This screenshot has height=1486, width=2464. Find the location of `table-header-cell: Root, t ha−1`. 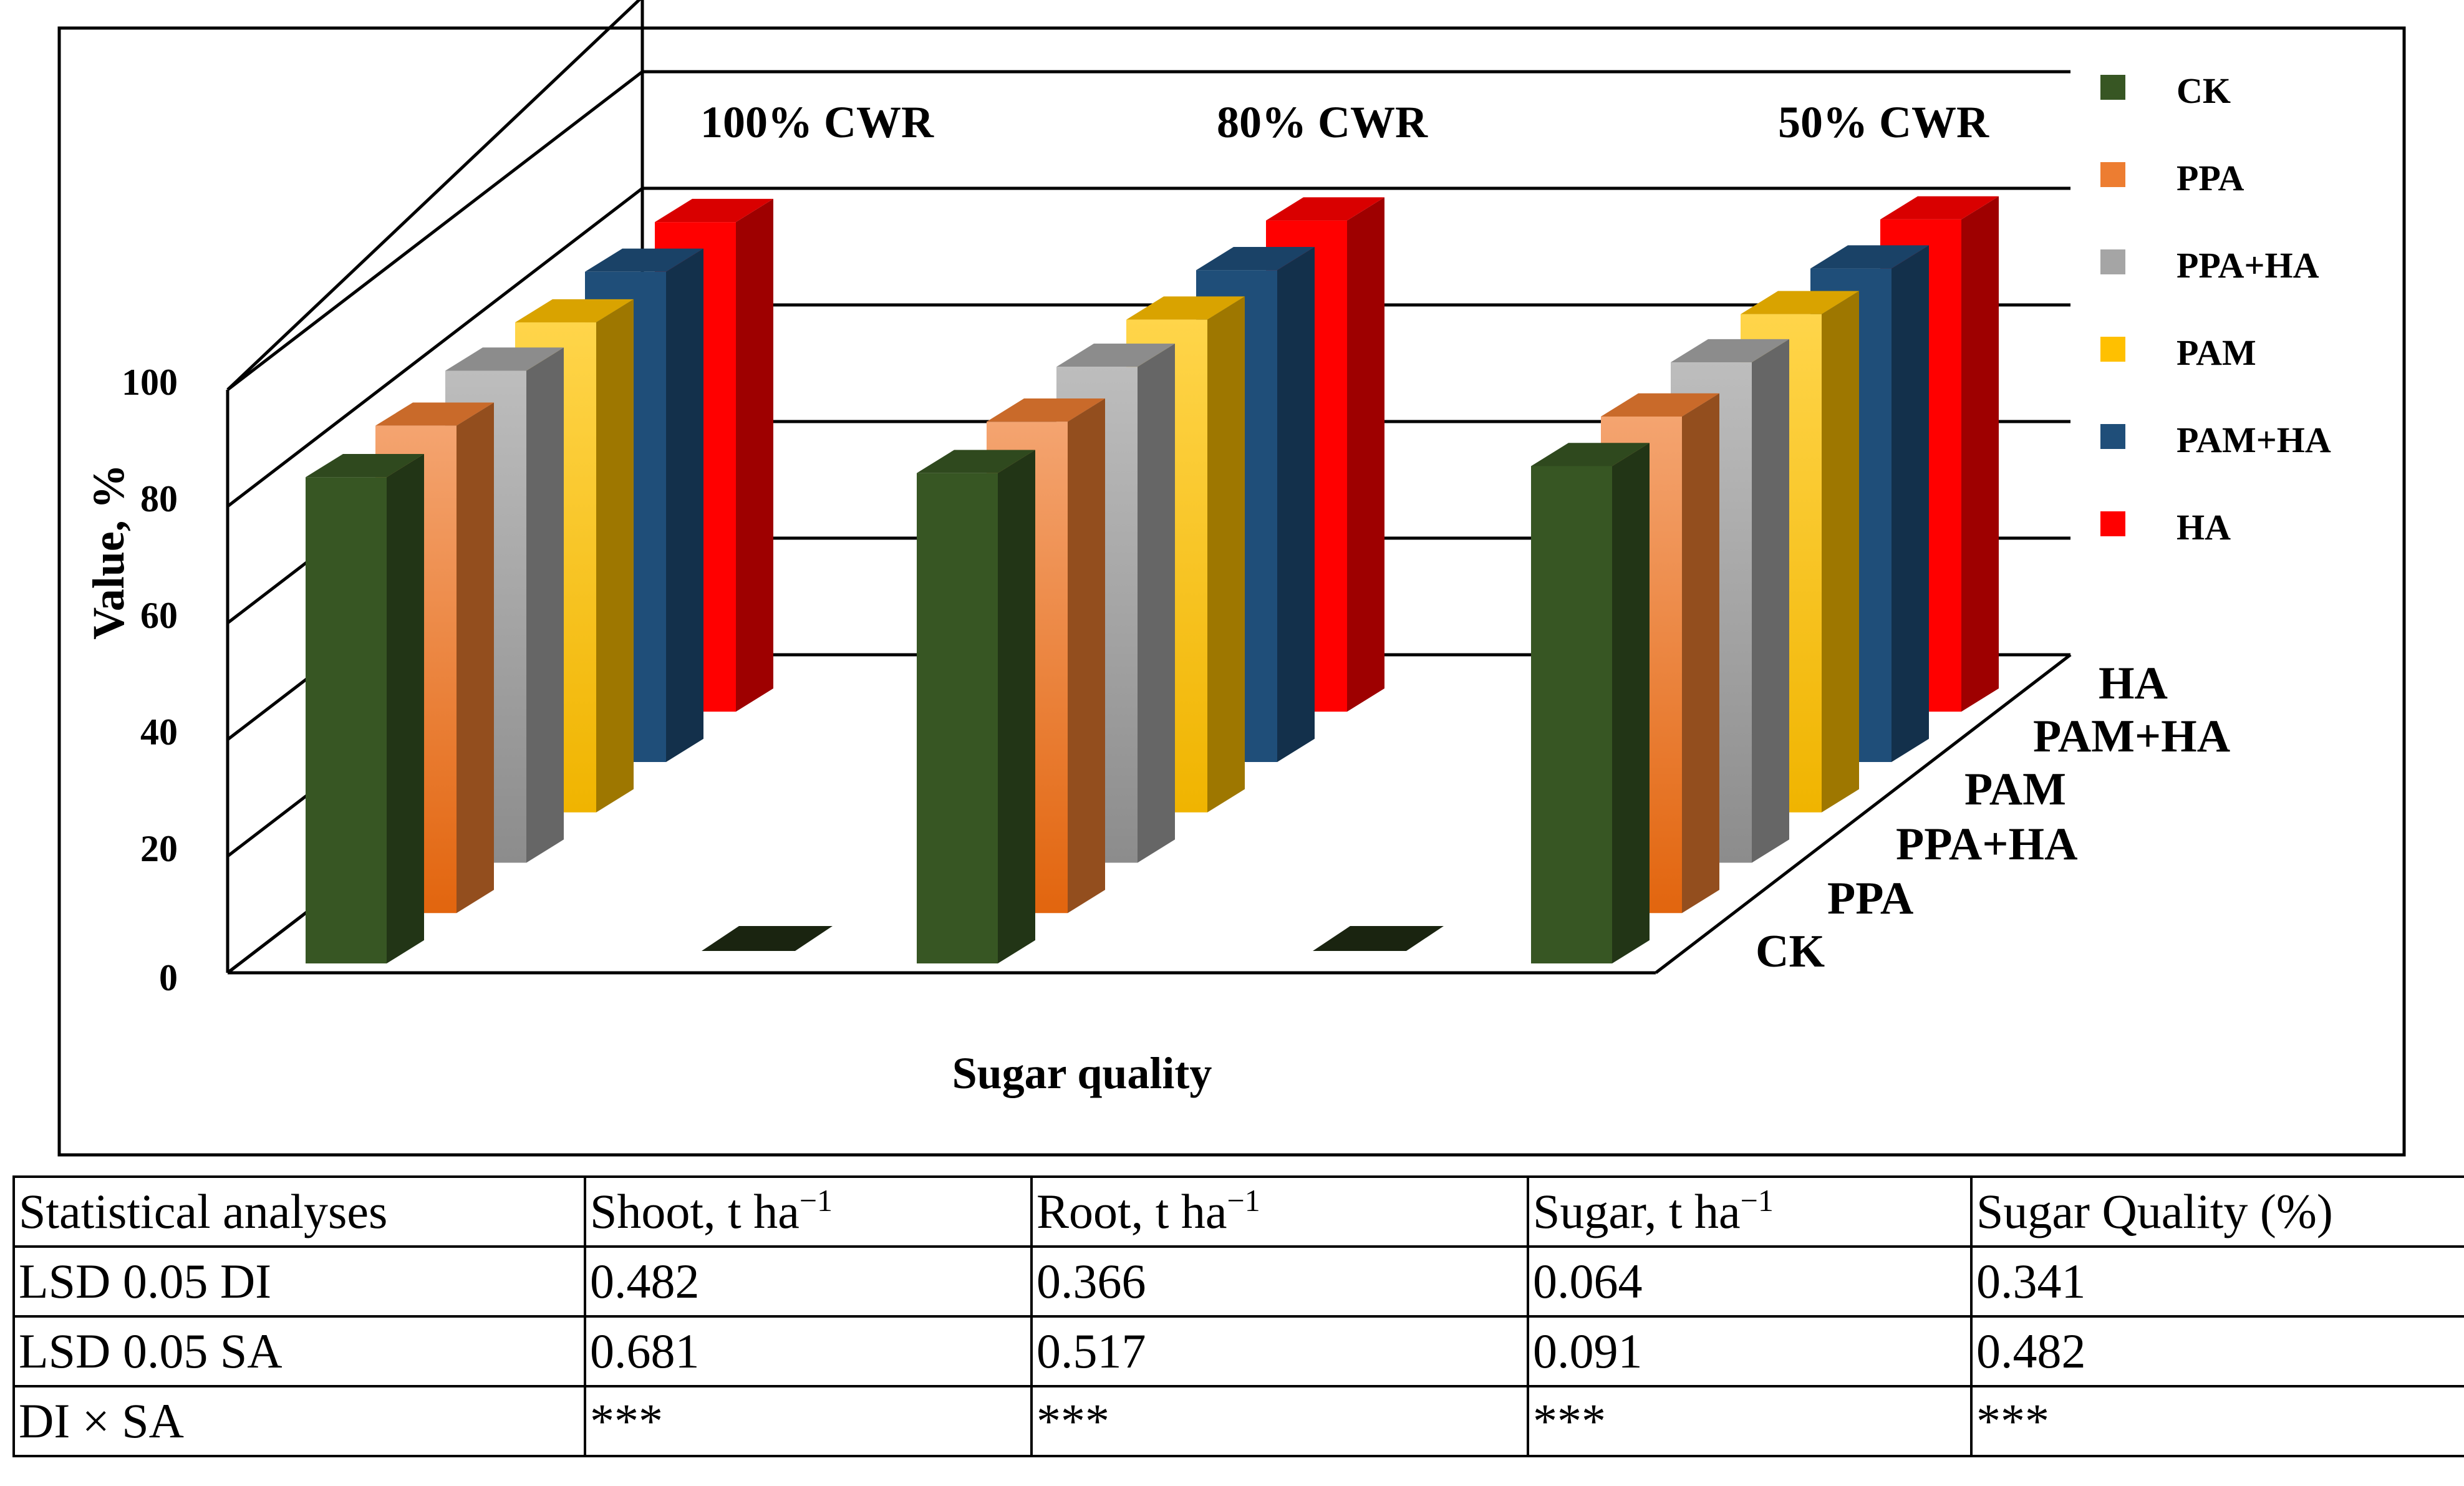

table-header-cell: Root, t ha−1 is located at coordinates (1279, 1212).